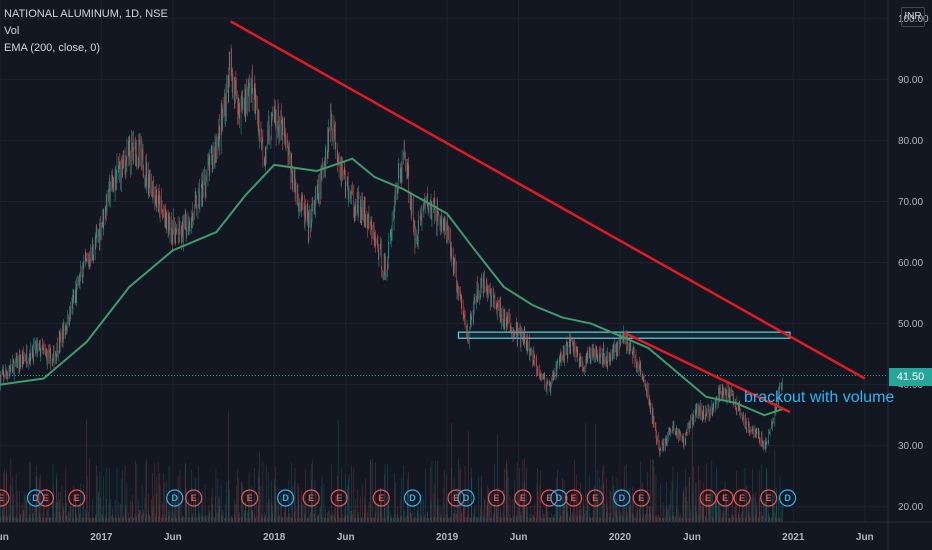  What do you see at coordinates (913, 19) in the screenshot?
I see `price-tick-label: 100.00` at bounding box center [913, 19].